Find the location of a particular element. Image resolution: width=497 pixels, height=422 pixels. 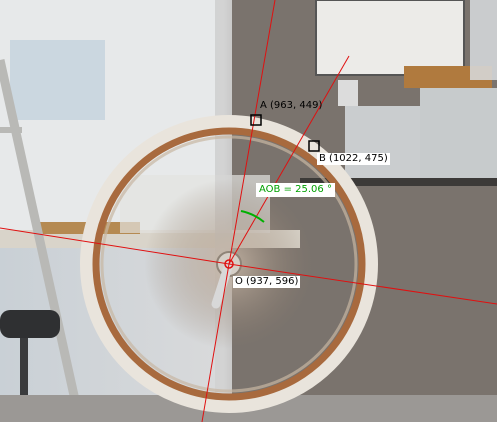

point-o-marker is located at coordinates (229, 264).